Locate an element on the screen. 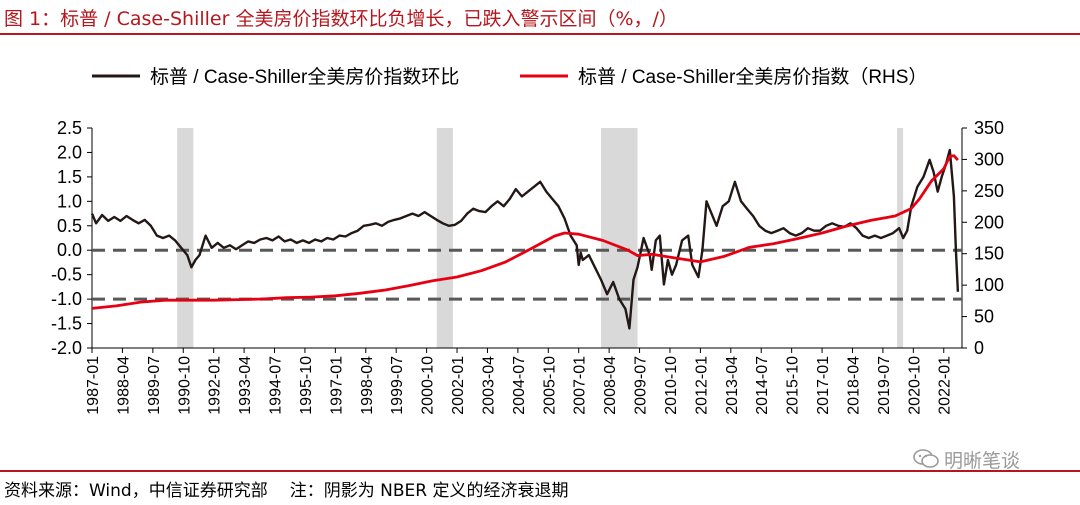 This screenshot has height=505, width=1080. watermark-text: 明晰笔谈 is located at coordinates (982, 461).